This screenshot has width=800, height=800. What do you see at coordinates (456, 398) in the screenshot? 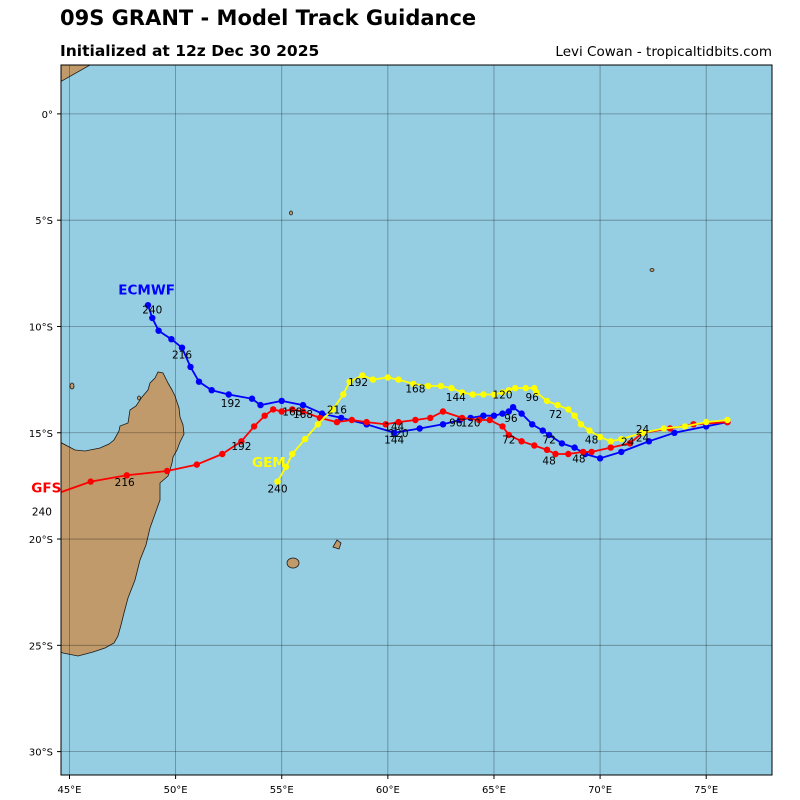
I see `gem-forecast-hour-label: 144` at bounding box center [456, 398].